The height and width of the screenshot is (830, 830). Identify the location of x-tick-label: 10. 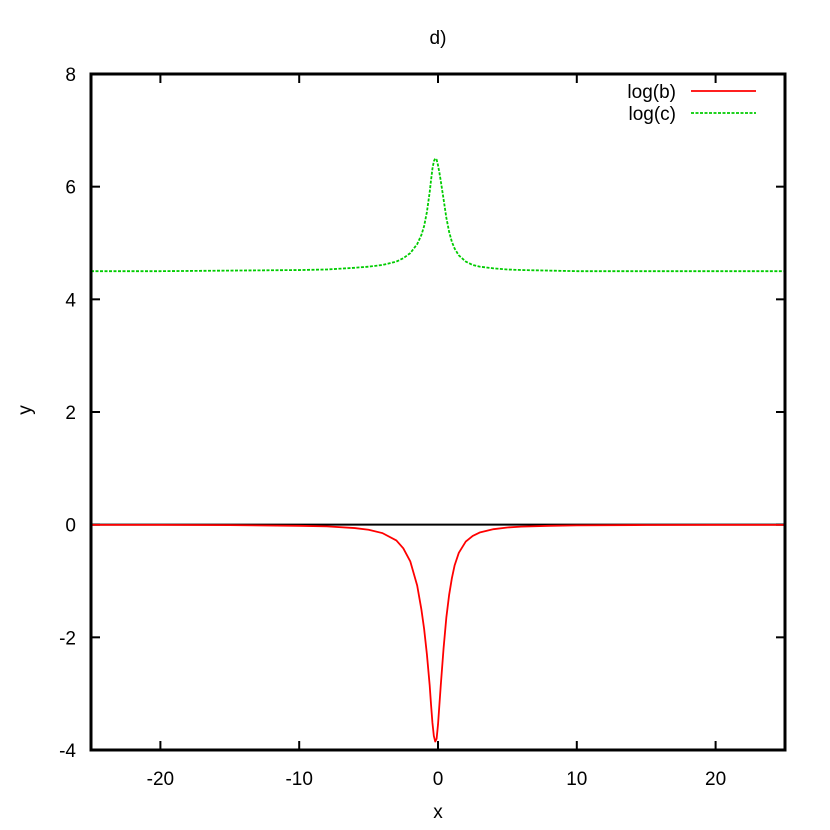
(576, 779).